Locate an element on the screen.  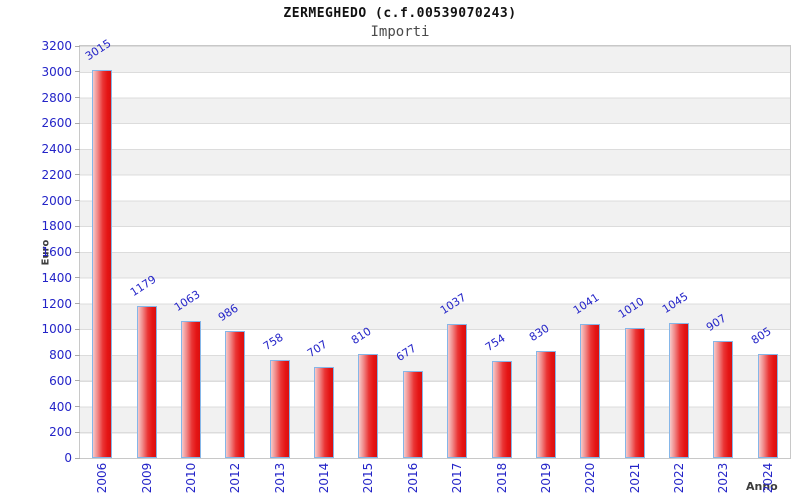
x-tick-label: 2019 is located at coordinates (545, 478).